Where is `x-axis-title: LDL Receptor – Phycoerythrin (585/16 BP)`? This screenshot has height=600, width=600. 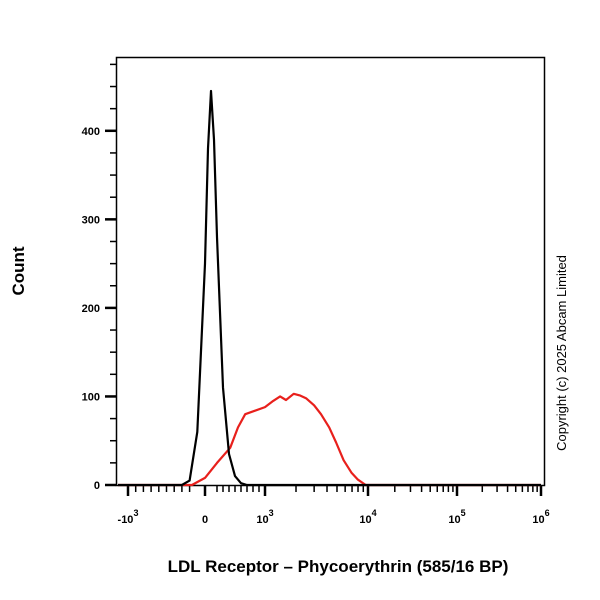 x-axis-title: LDL Receptor – Phycoerythrin (585/16 BP) is located at coordinates (338, 566).